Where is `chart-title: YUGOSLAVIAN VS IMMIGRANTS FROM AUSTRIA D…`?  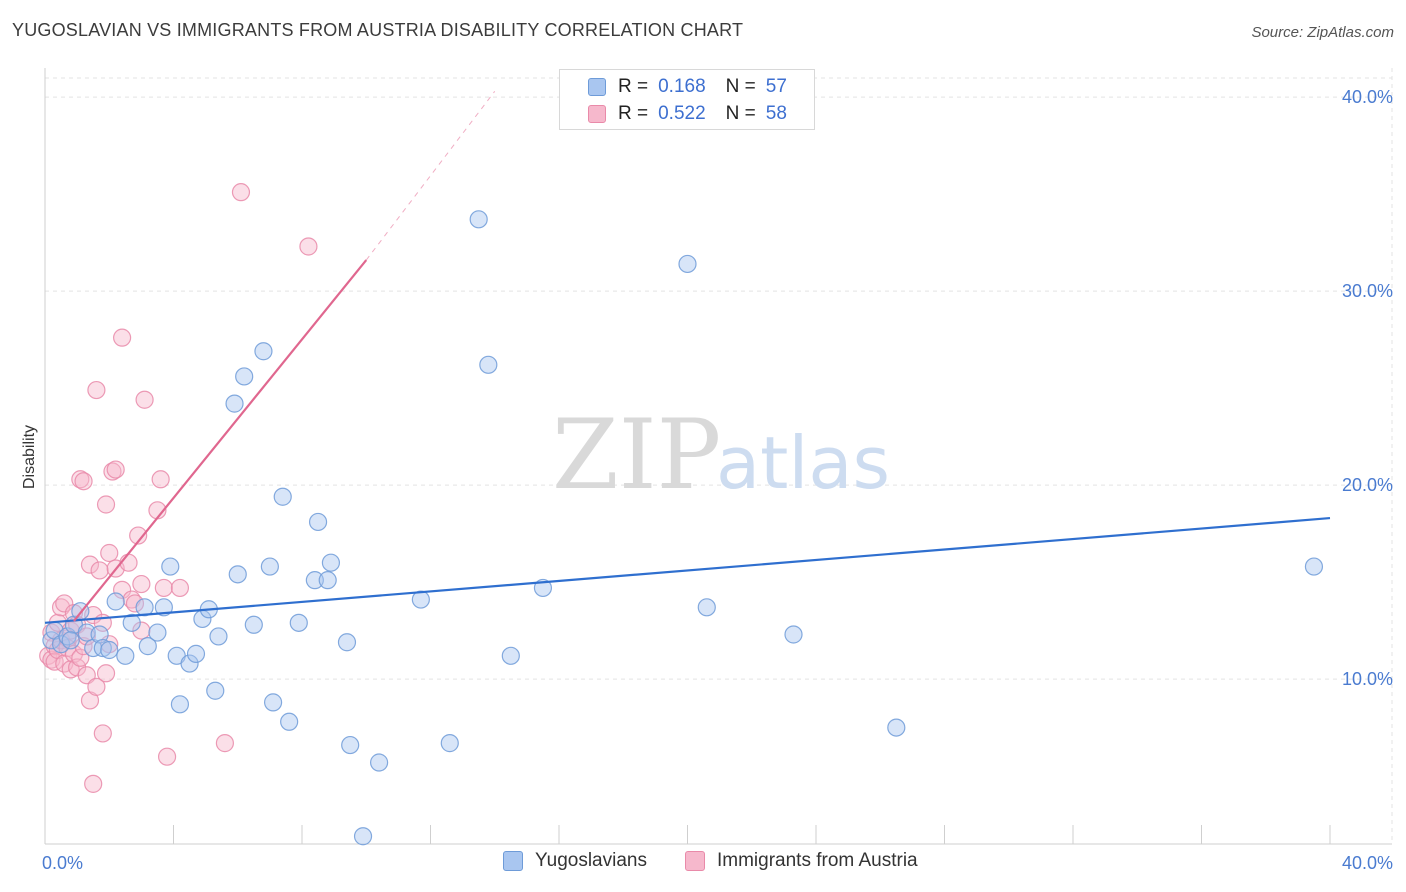 chart-title: YUGOSLAVIAN VS IMMIGRANTS FROM AUSTRIA D… is located at coordinates (378, 30).